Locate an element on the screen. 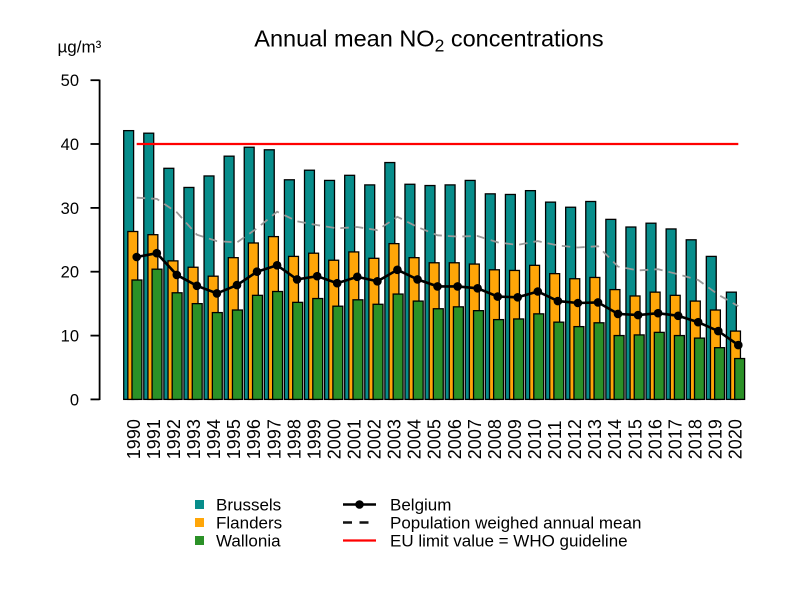 The image size is (800, 605). svg-text: 1998 is located at coordinates (294, 439).